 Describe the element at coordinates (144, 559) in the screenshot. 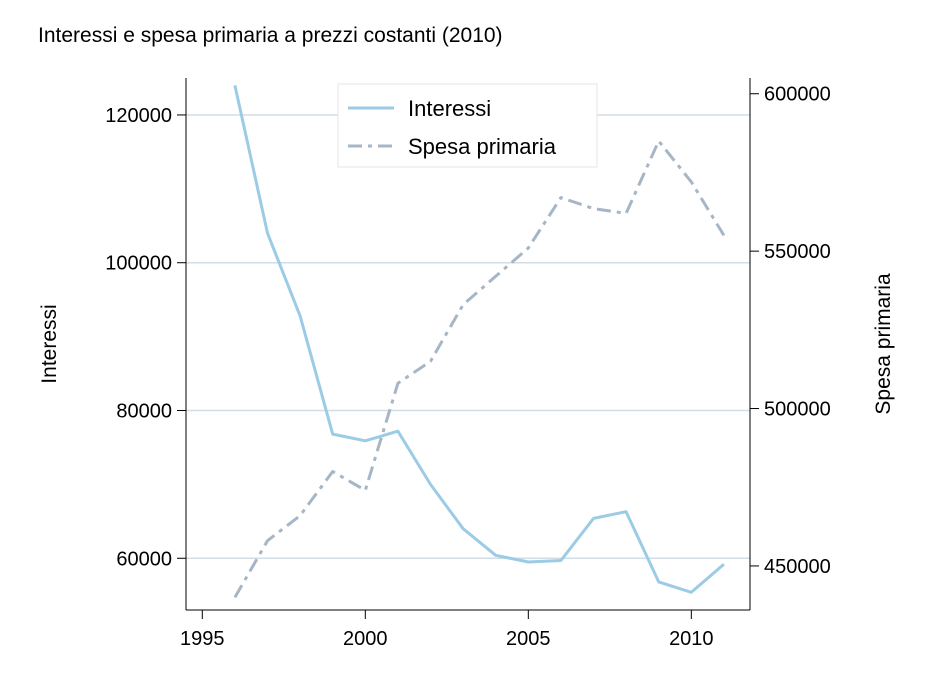

I see `y-left-tick-label: 60000` at that location.